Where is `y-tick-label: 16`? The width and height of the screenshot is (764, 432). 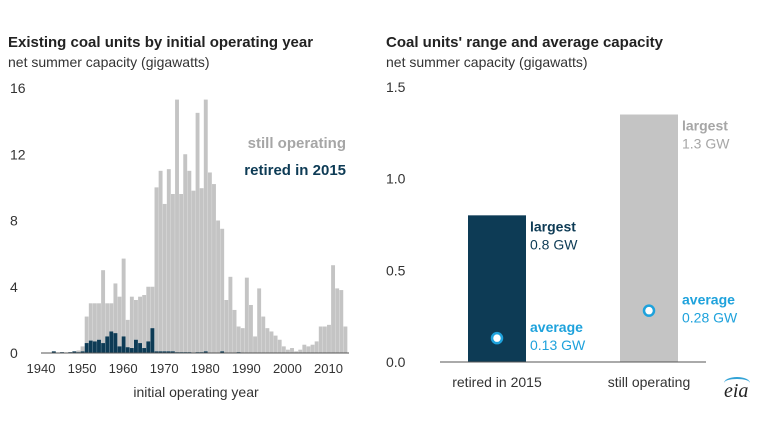
y-tick-label: 16 is located at coordinates (18, 88).